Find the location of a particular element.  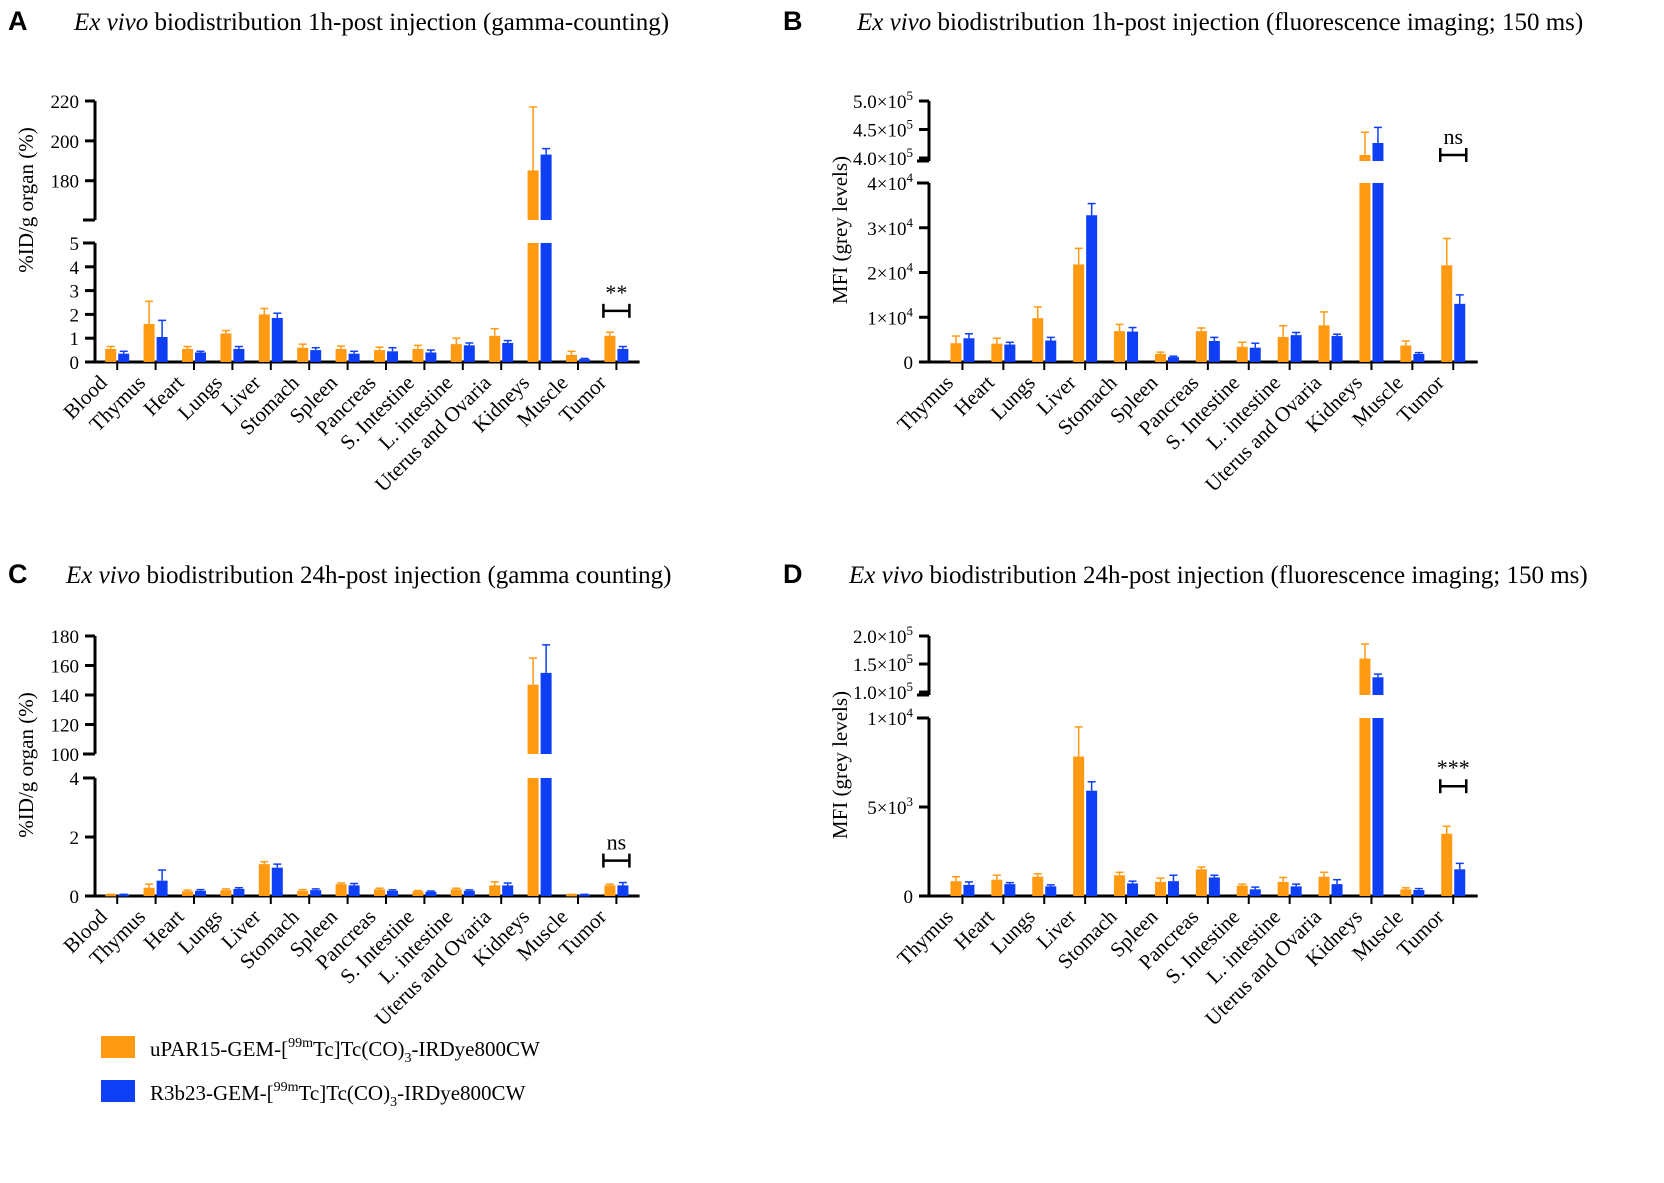

panel-d-y-tick-label: 1.0×10⁵ is located at coordinates (883, 691).